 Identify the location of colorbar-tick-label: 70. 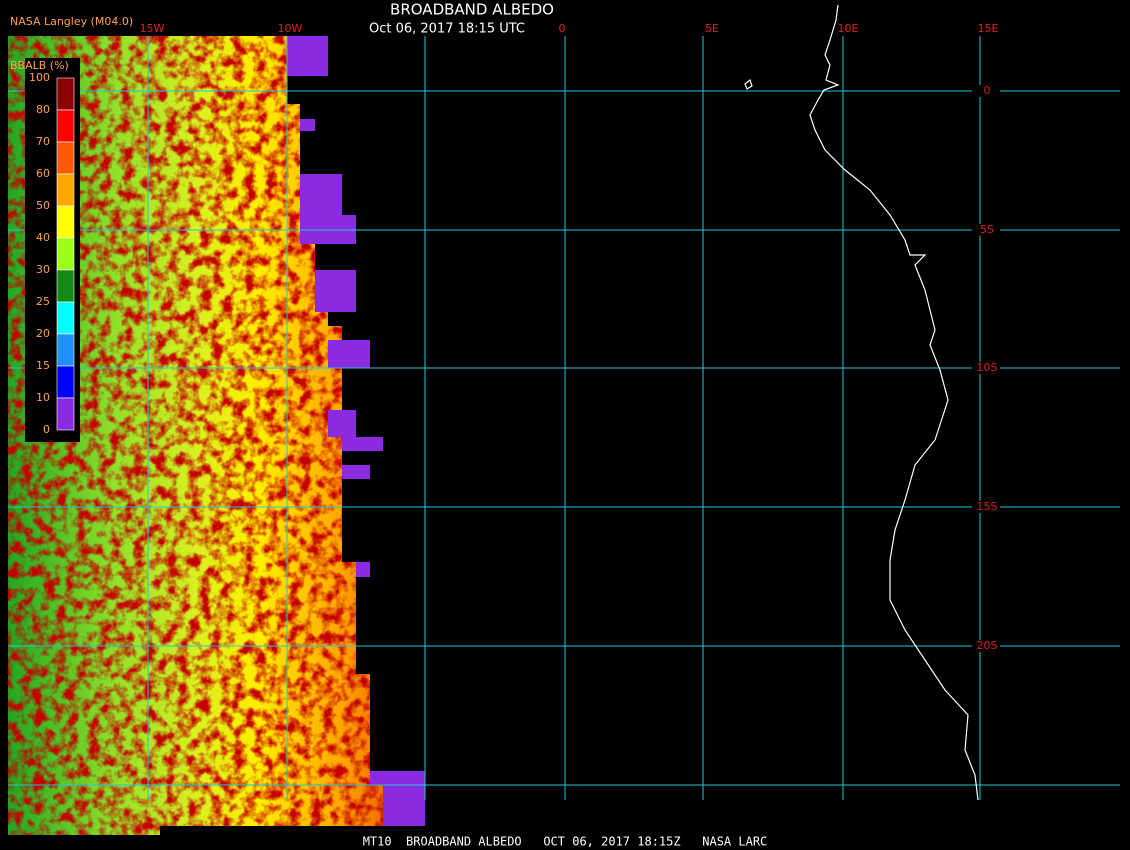
(43, 141).